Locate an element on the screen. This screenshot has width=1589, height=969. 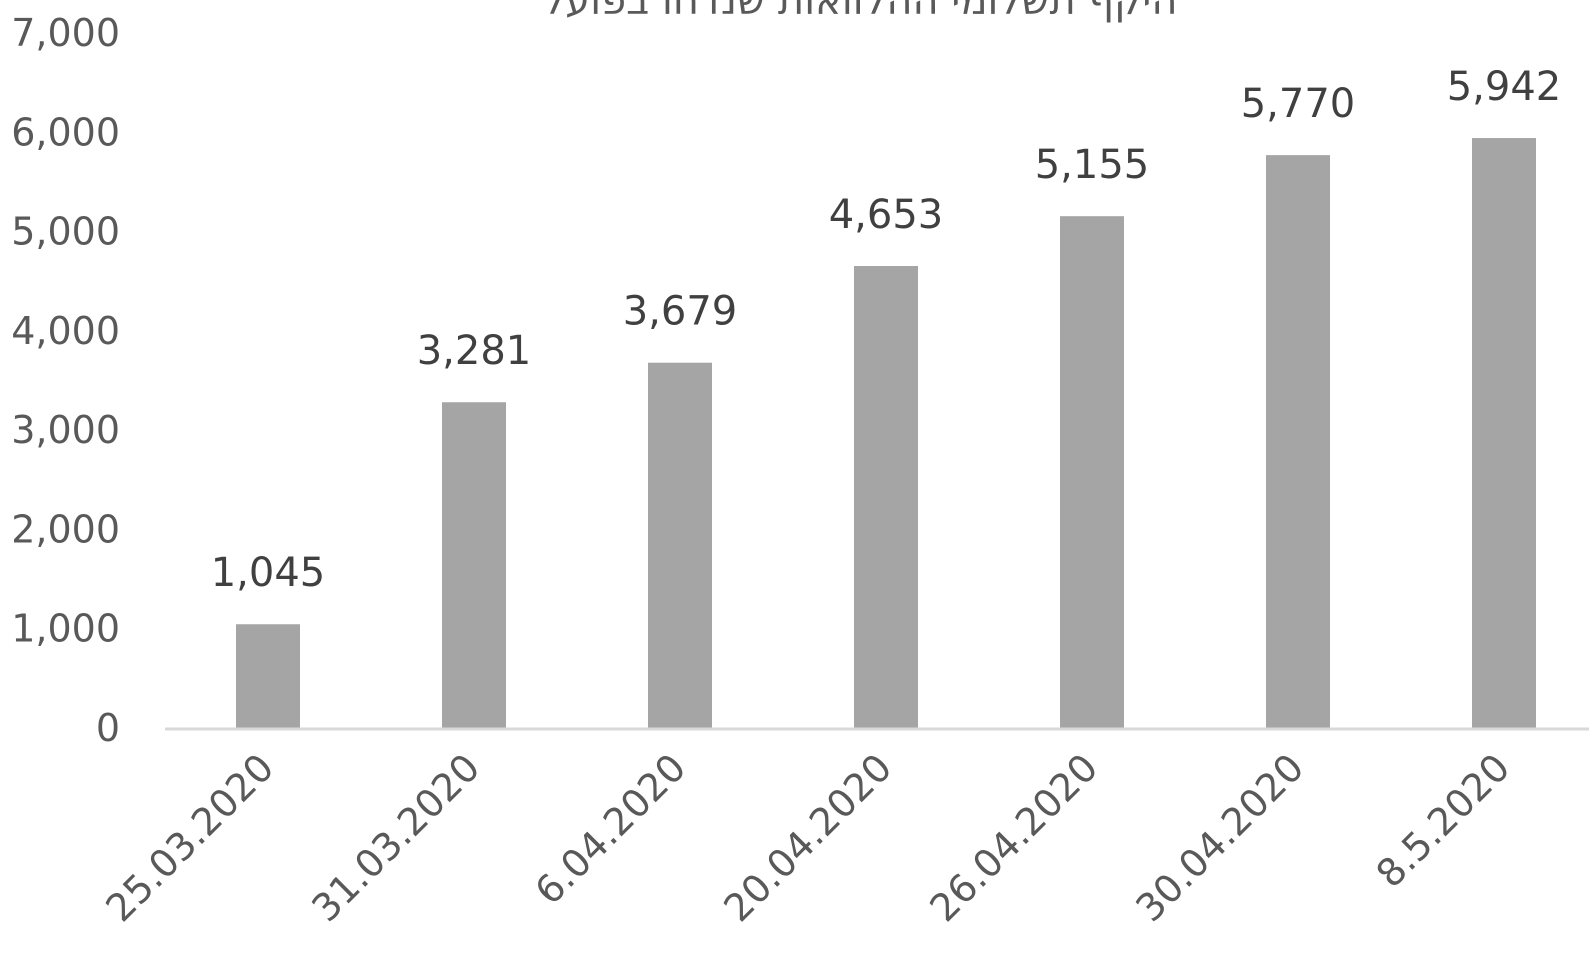
data-label: 3,679 is located at coordinates (680, 312).